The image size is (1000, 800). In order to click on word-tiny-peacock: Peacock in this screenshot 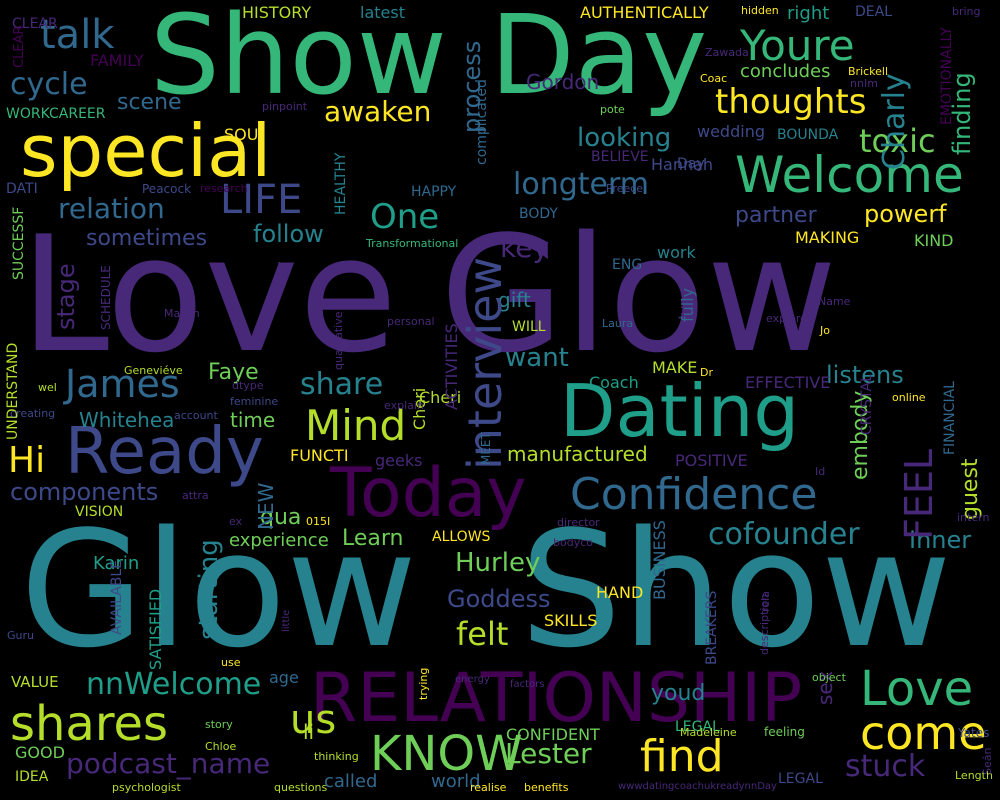, I will do `click(167, 189)`.